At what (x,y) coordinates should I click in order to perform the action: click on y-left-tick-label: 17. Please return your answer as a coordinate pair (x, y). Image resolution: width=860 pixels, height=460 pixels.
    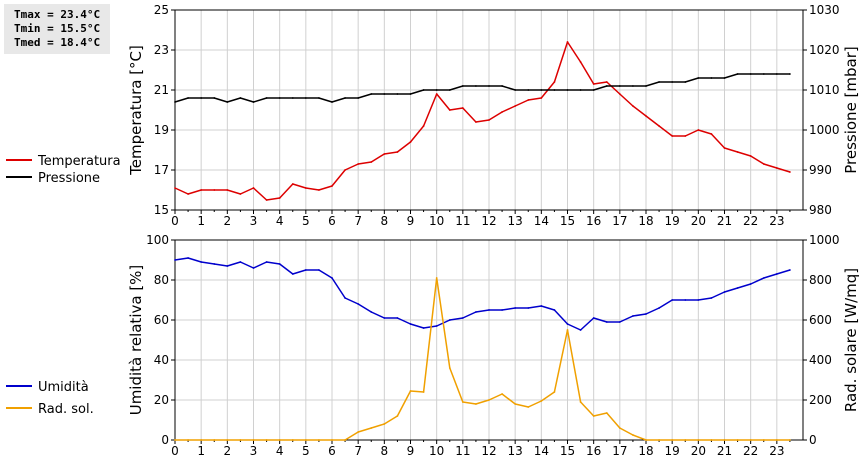
    Looking at the image, I should click on (161, 170).